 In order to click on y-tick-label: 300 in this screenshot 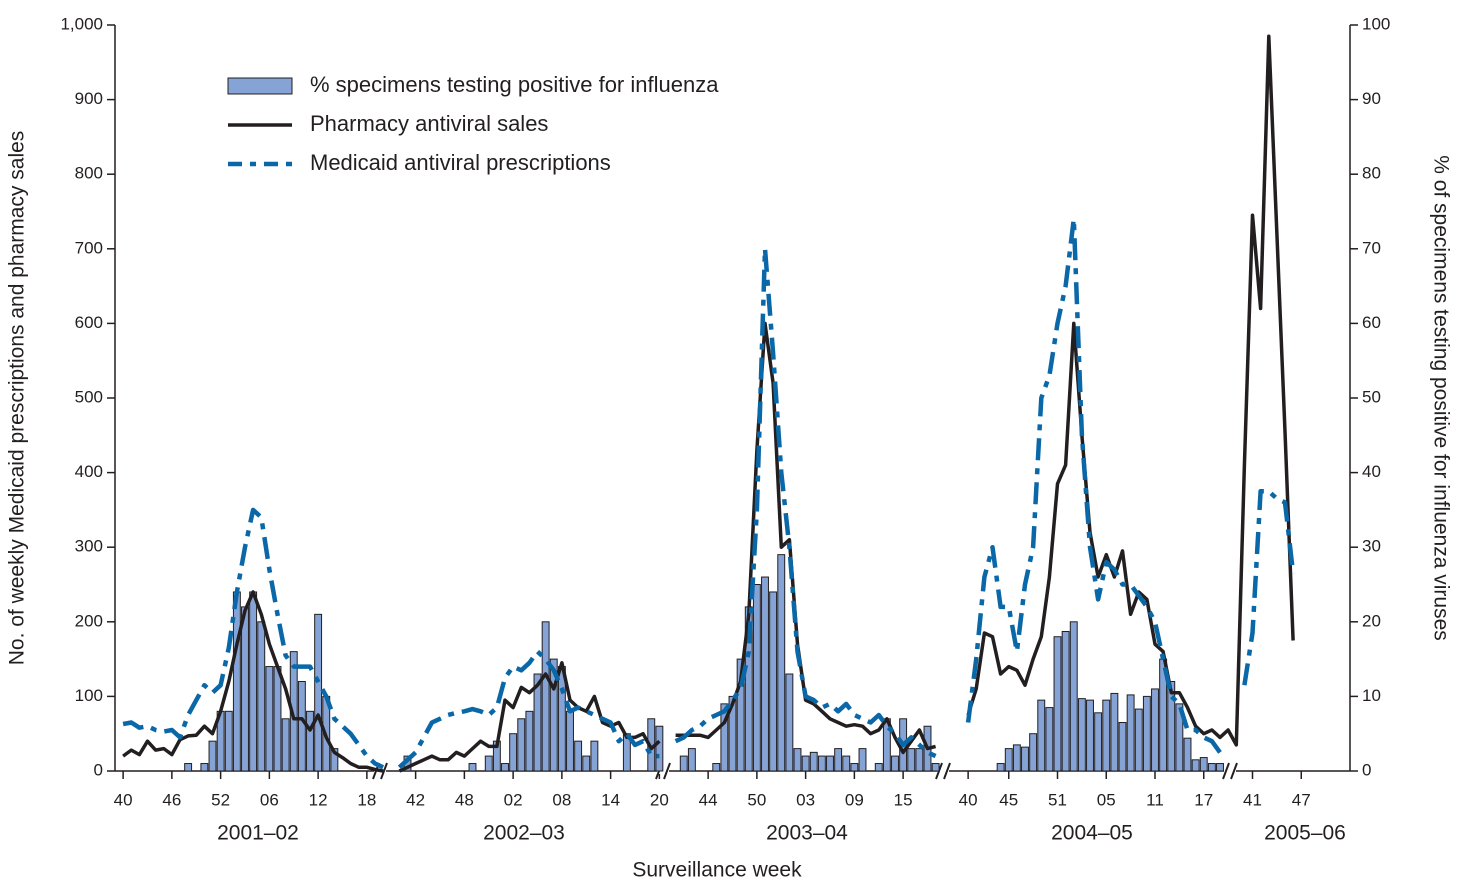, I will do `click(89, 546)`.